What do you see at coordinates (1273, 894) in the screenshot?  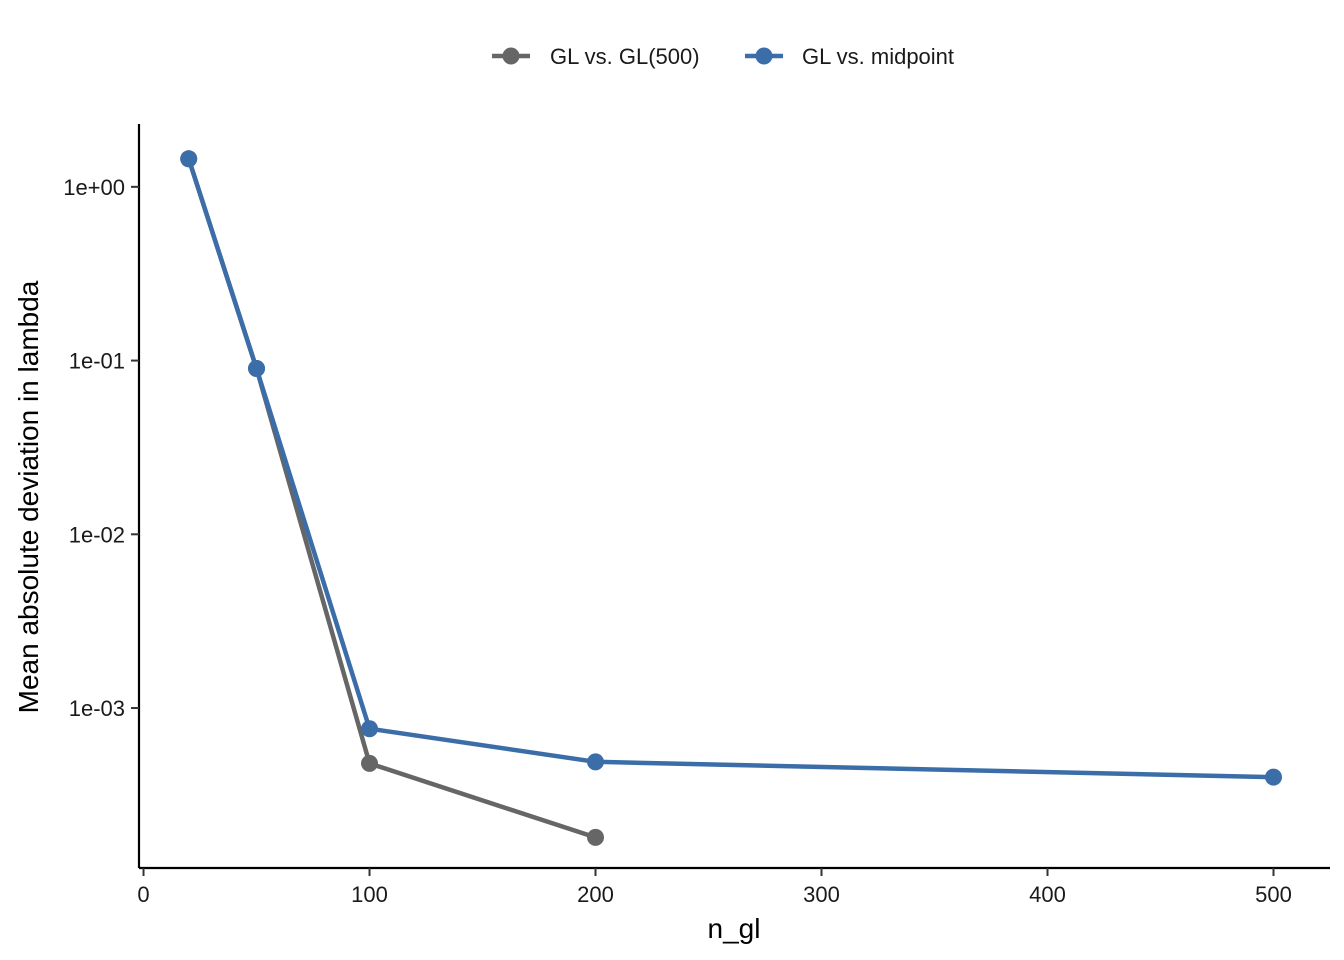 I see `x-tick-label: 500` at bounding box center [1273, 894].